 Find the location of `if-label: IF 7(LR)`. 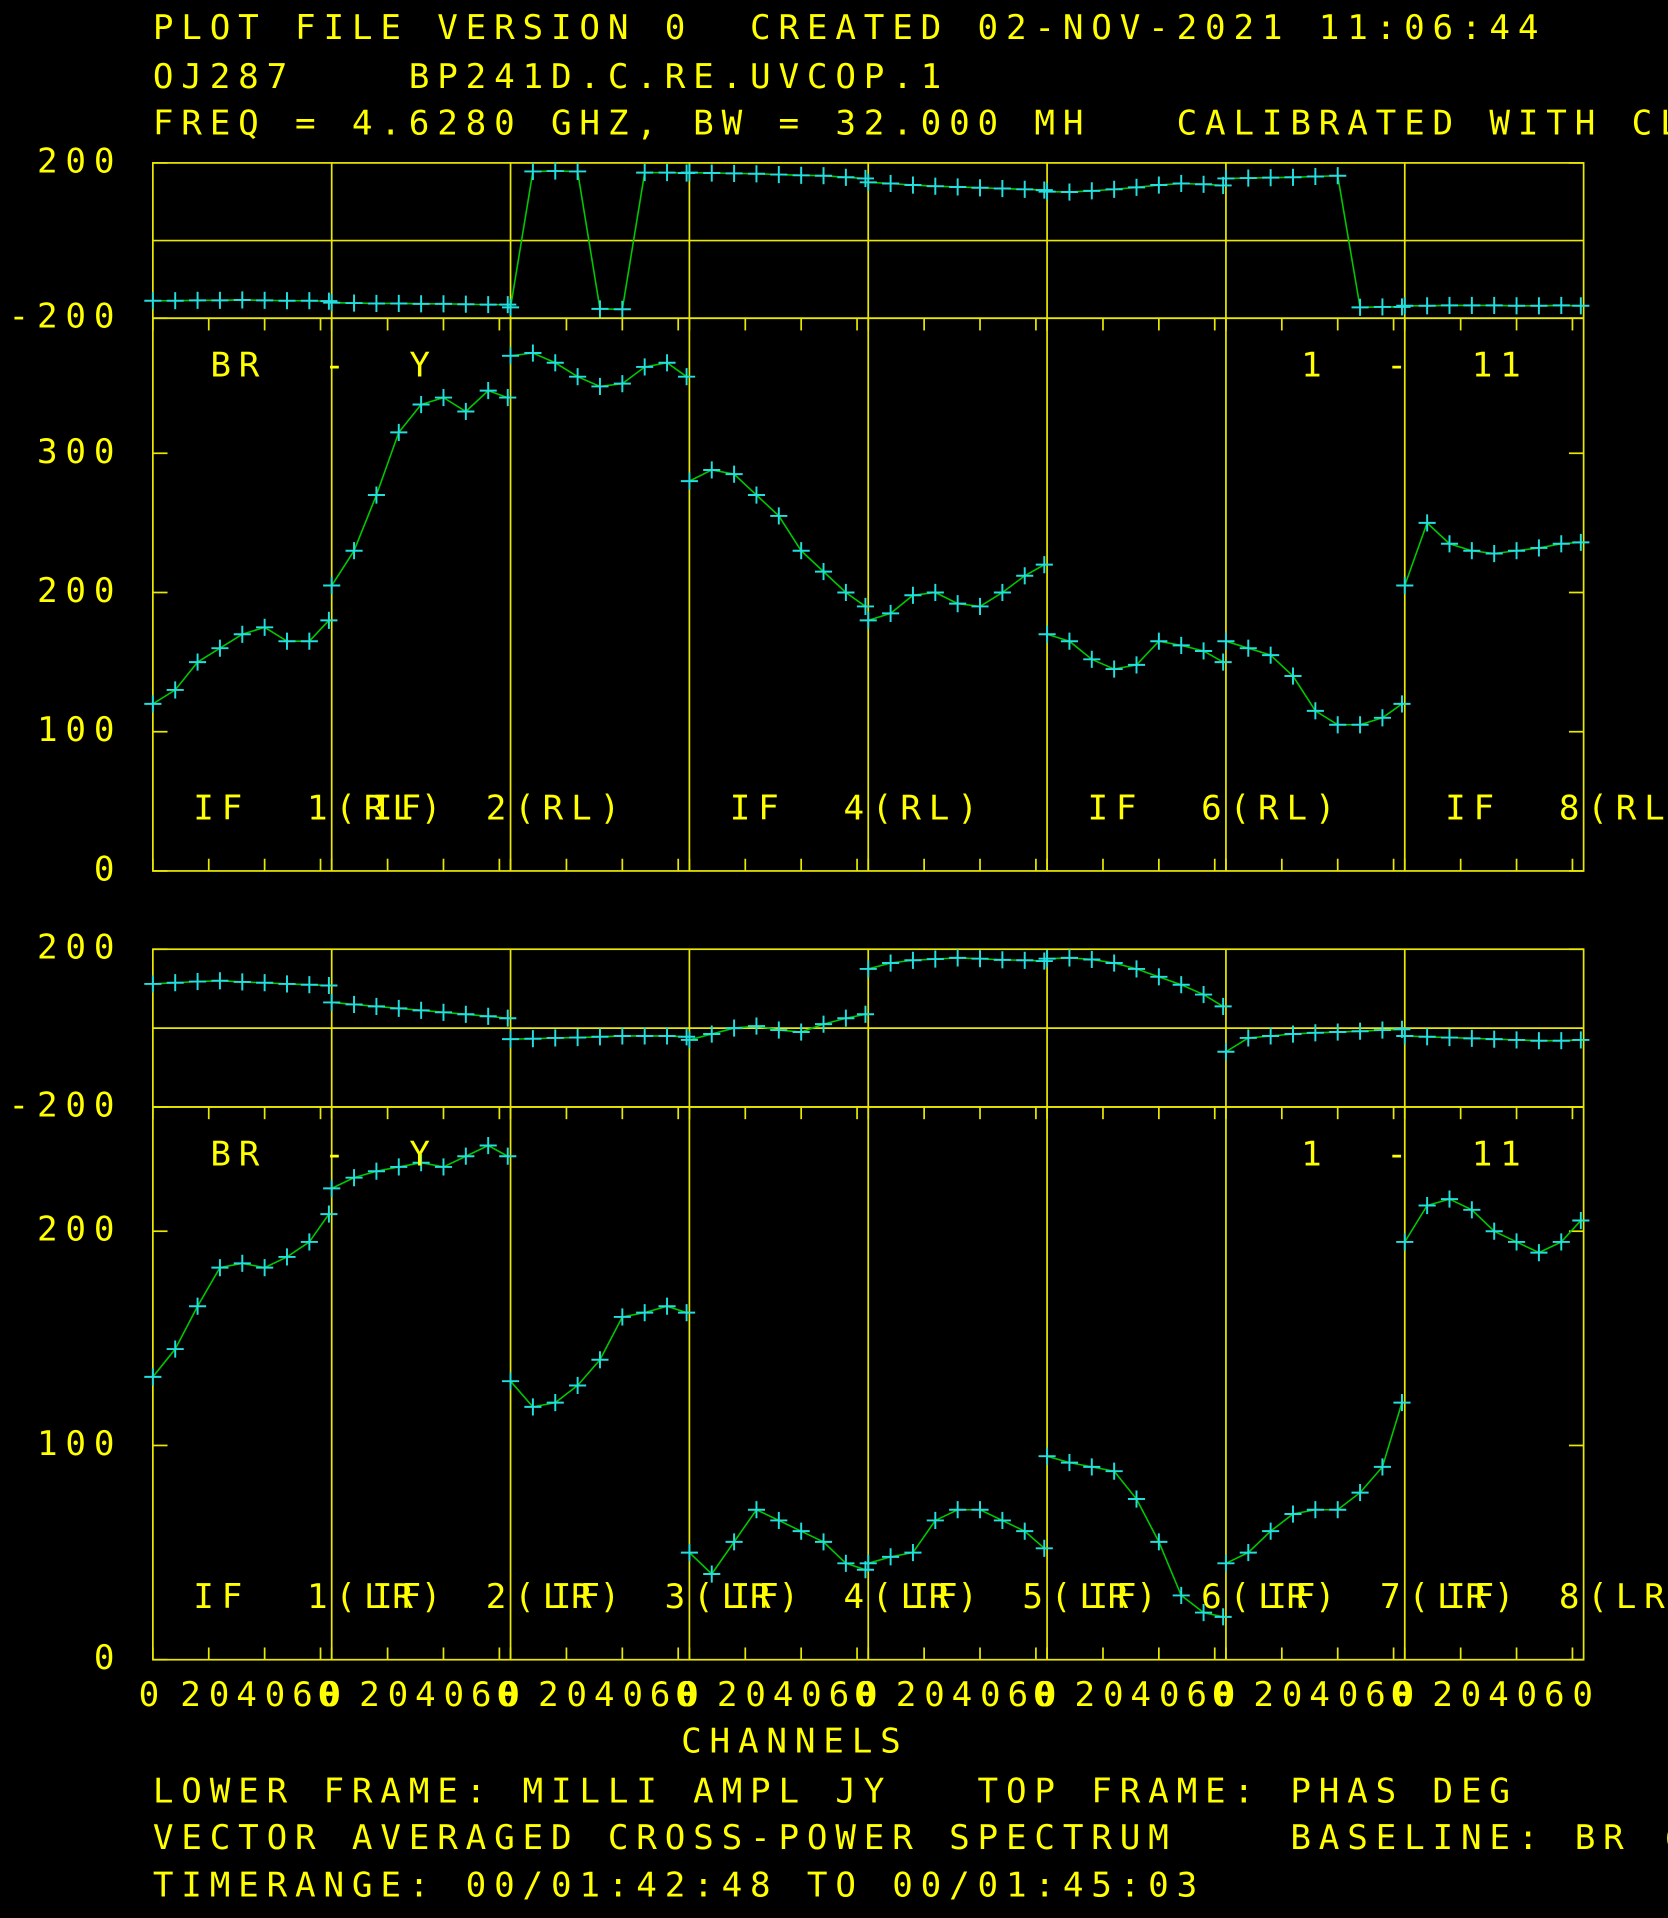

if-label: IF 7(LR) is located at coordinates (1394, 1597).